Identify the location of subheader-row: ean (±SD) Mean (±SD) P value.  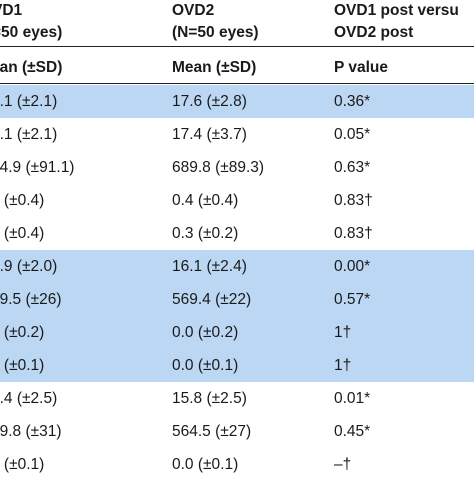
(237, 67).